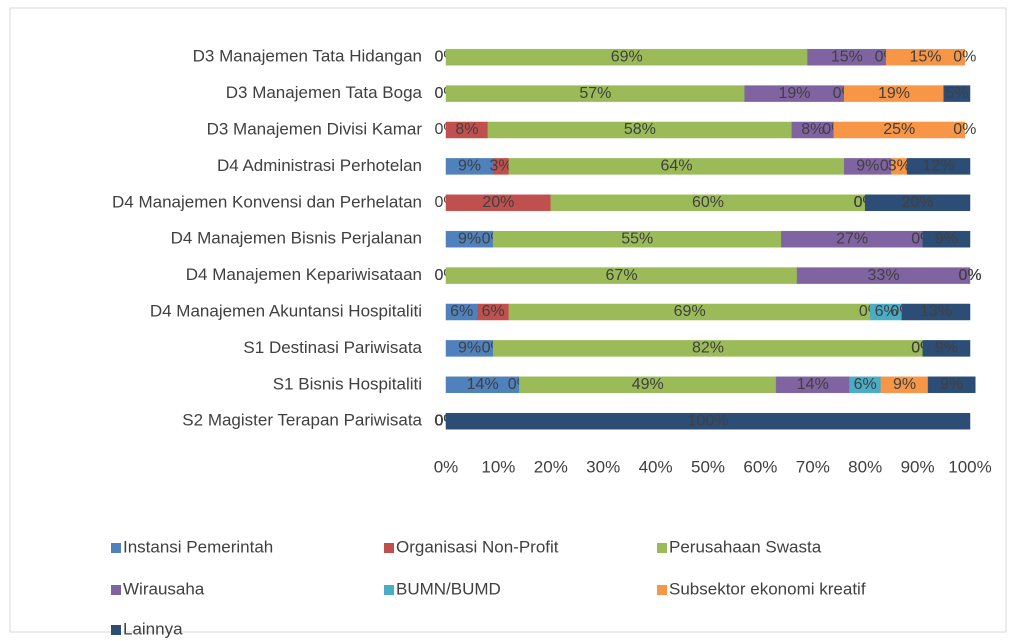 This screenshot has height=641, width=1017. I want to click on data-label: 49%, so click(648, 384).